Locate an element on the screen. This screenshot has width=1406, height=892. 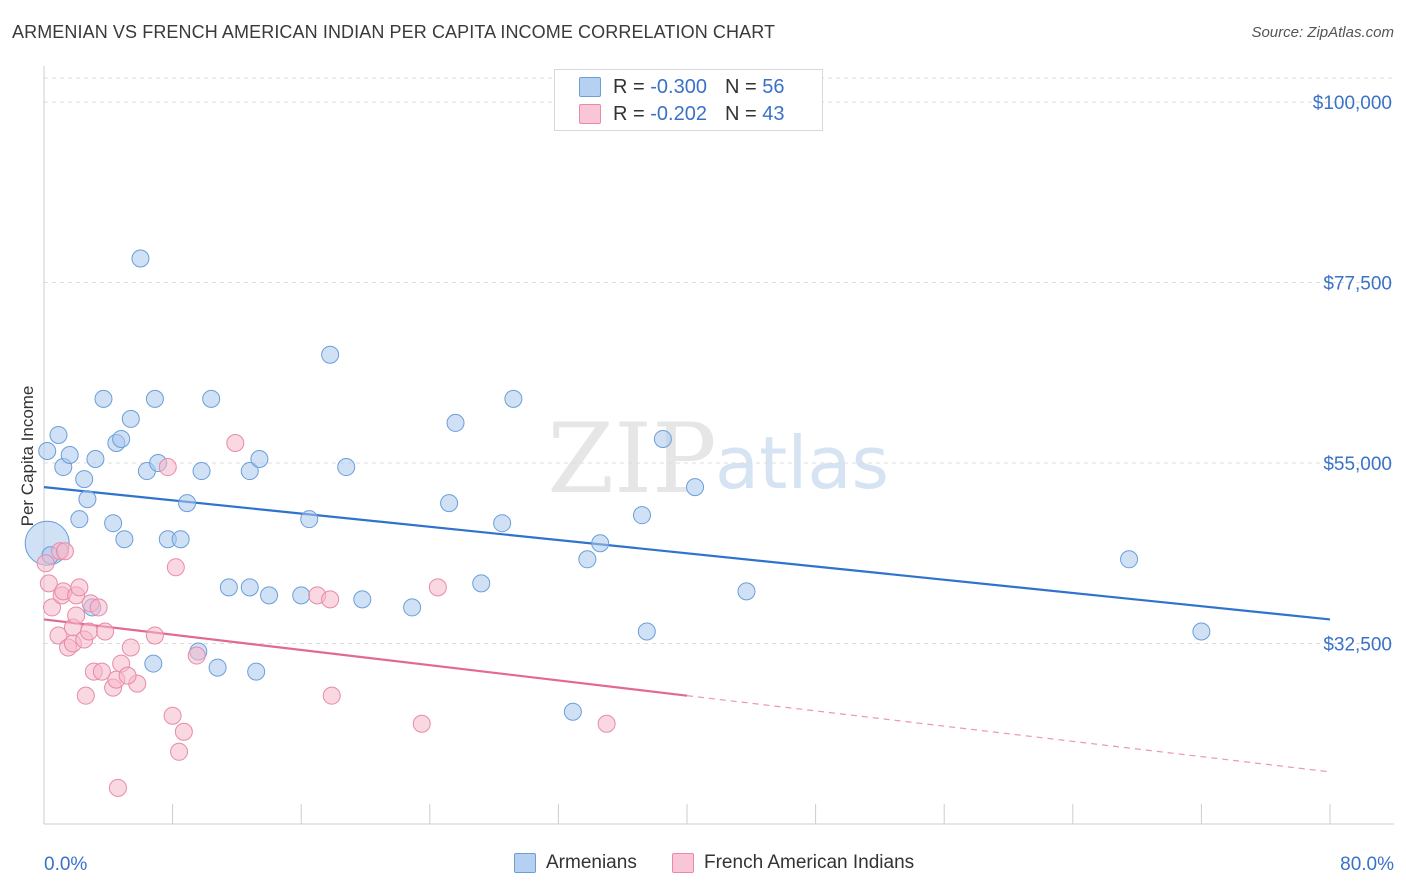
legend-row-french-american-indians: R = -0.202 N = 43 is located at coordinates (681, 114).